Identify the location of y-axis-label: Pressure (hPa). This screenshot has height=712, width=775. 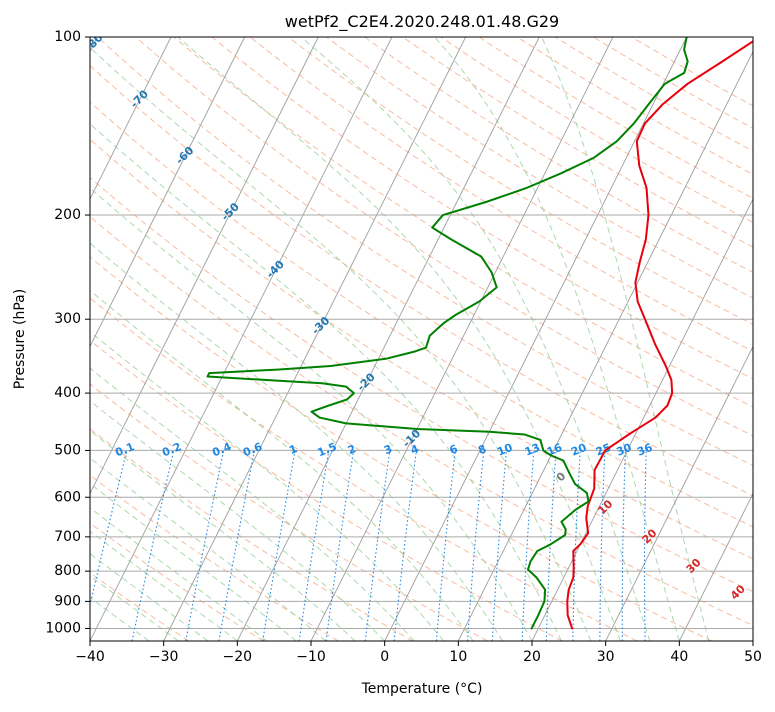
(20, 339).